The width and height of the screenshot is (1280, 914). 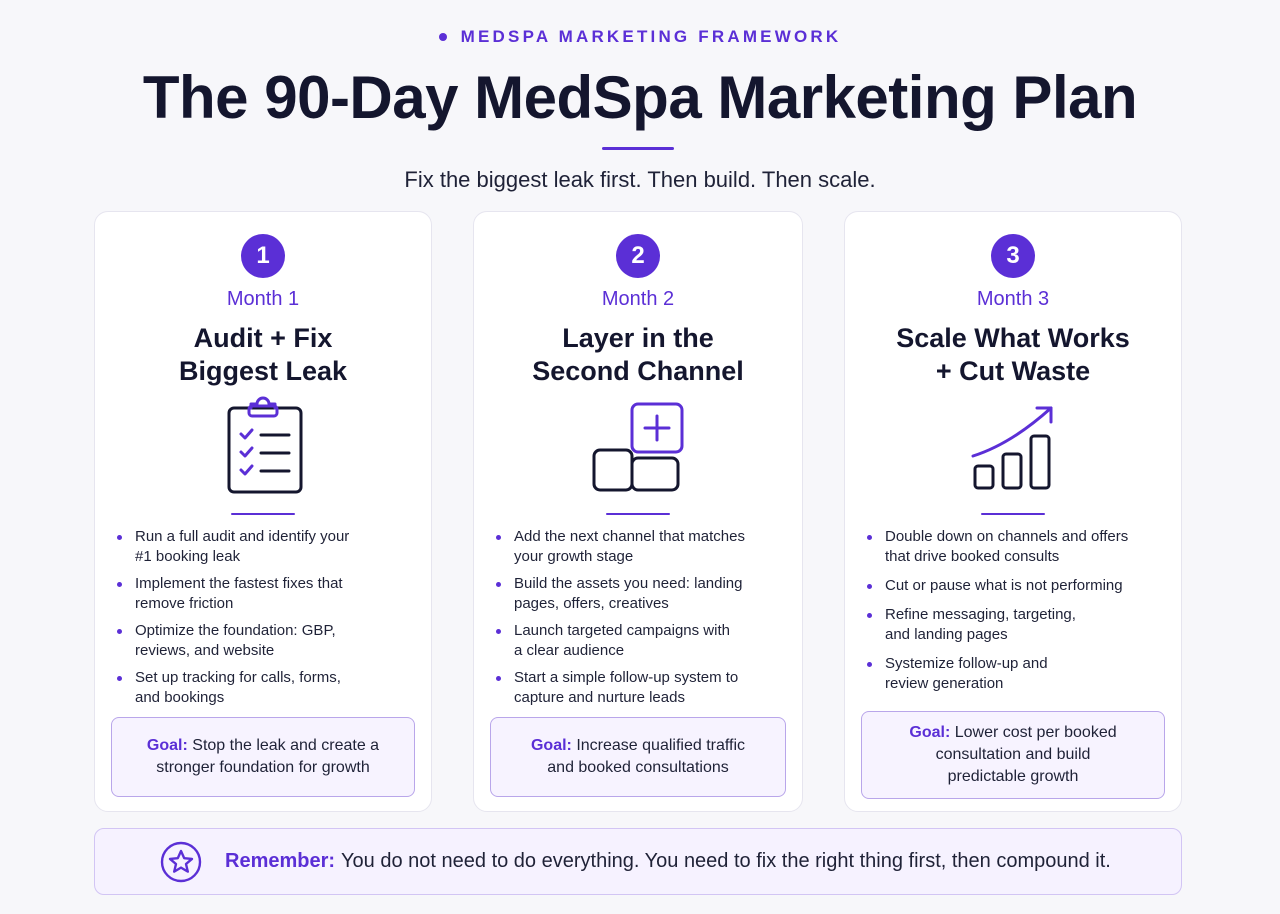 What do you see at coordinates (205, 650) in the screenshot?
I see `list-item-line: reviews, and website` at bounding box center [205, 650].